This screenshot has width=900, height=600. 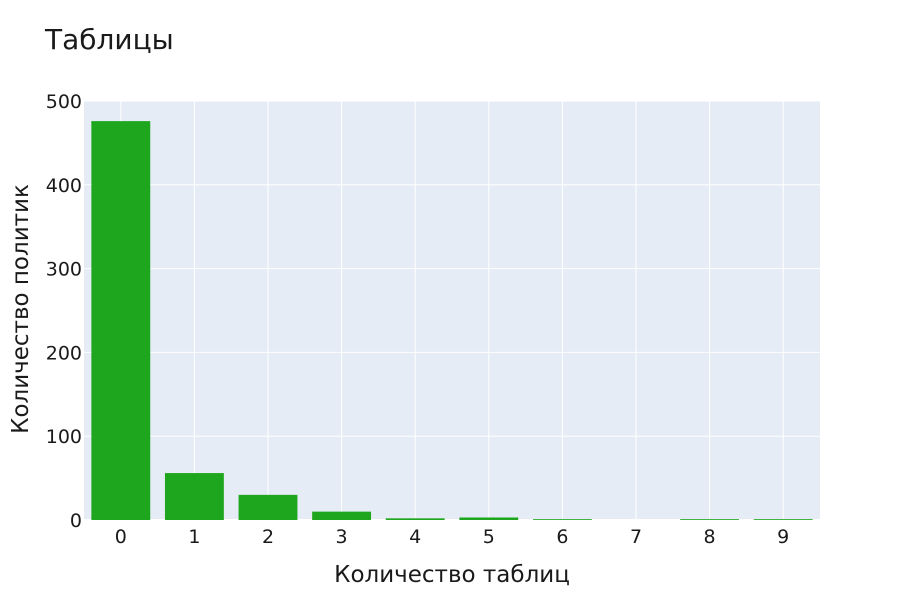 I want to click on y-tick-label: 100, so click(x=64, y=437).